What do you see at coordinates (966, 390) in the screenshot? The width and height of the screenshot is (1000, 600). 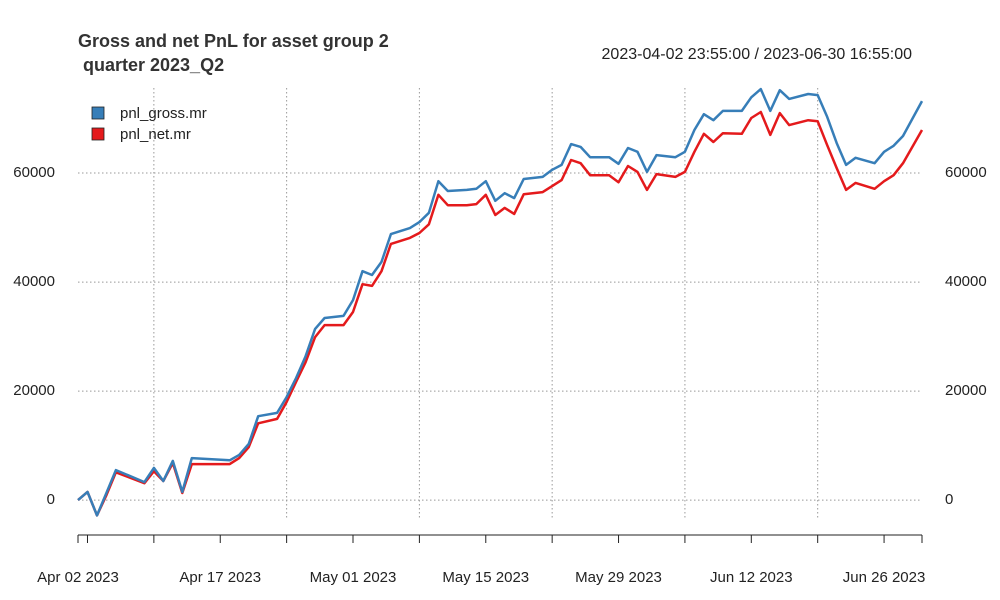 I see `y2-tick-label: 20000` at bounding box center [966, 390].